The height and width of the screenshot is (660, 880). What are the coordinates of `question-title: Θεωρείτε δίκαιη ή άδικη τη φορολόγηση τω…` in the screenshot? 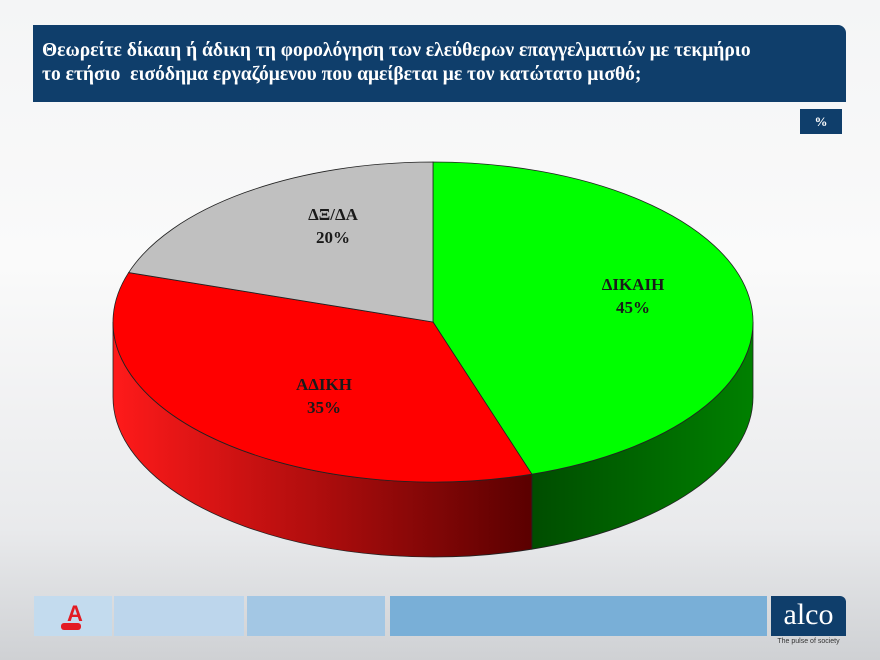 It's located at (439, 63).